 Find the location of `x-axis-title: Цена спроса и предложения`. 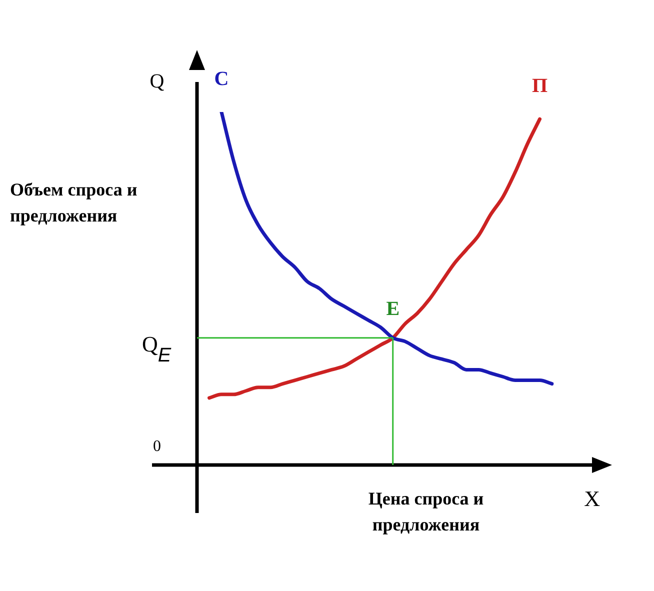

x-axis-title: Цена спроса и предложения is located at coordinates (426, 511).